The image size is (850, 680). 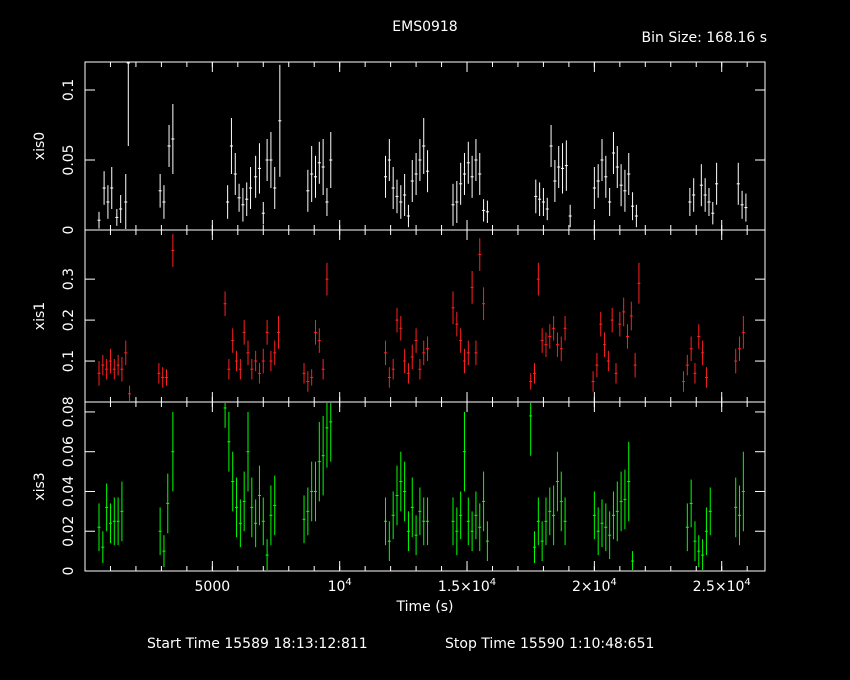 What do you see at coordinates (69, 491) in the screenshot?
I see `xis3-ytick-label: 0.04` at bounding box center [69, 491].